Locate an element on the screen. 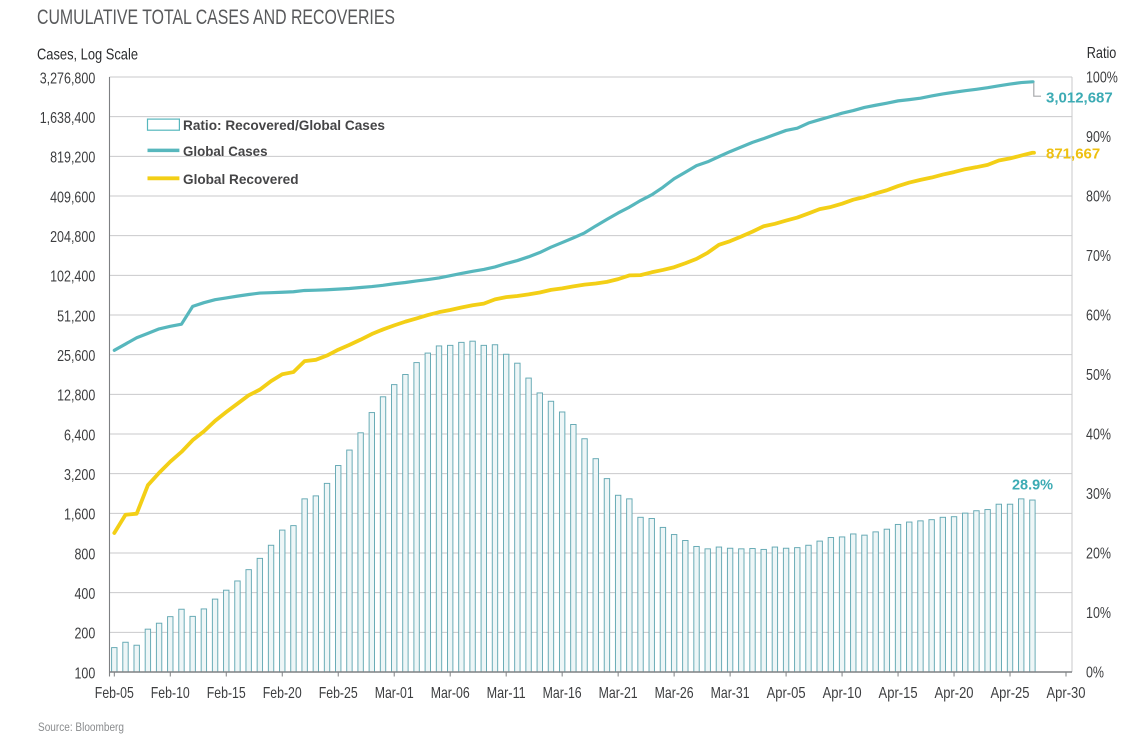  svg-text: Apr-15 is located at coordinates (898, 693).